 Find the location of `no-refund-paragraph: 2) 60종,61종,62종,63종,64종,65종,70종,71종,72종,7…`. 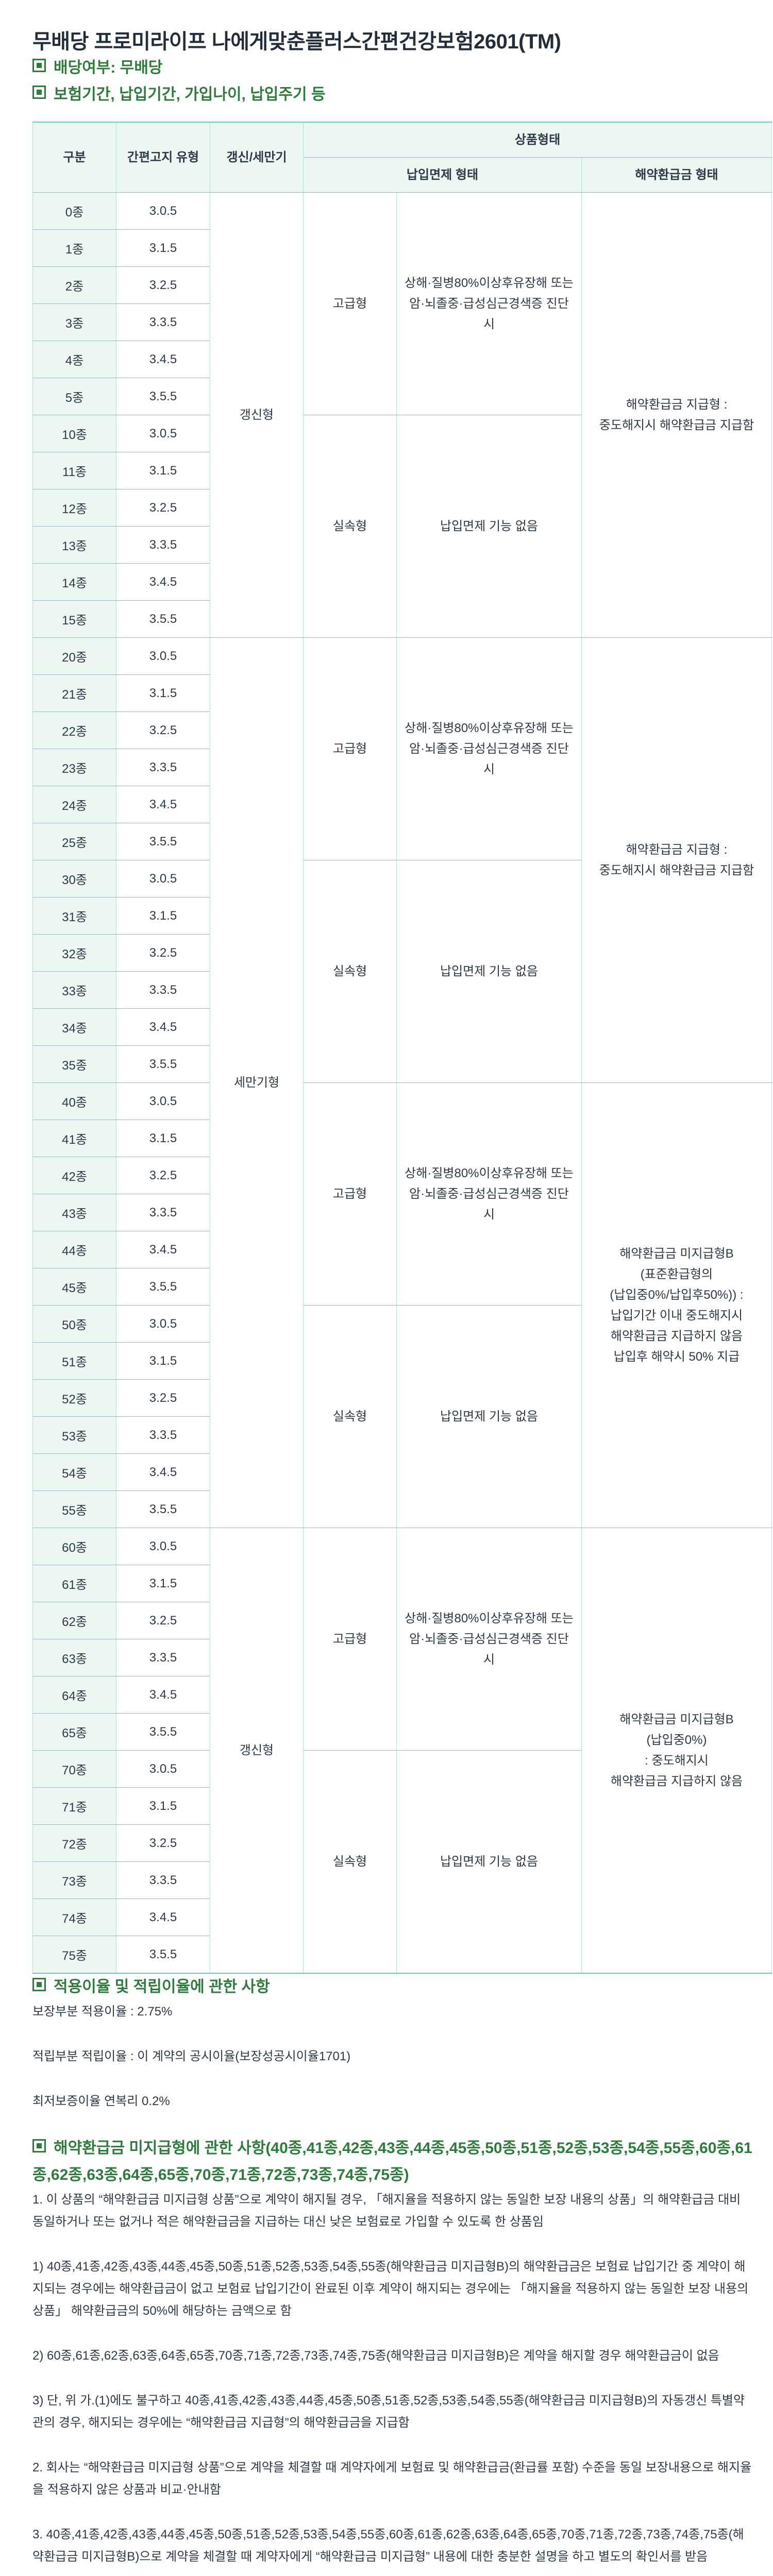

no-refund-paragraph: 2) 60종,61종,62종,63종,64종,65종,70종,71종,72종,7… is located at coordinates (375, 2356).